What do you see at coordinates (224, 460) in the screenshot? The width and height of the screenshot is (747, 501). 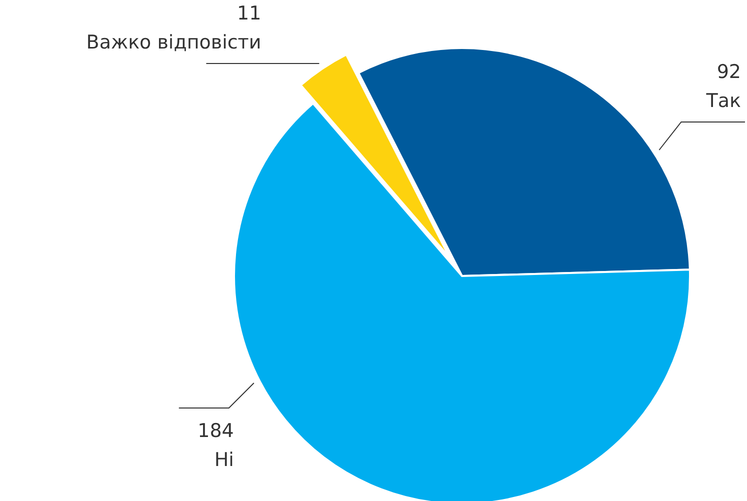 I see `slice-label: Ні` at bounding box center [224, 460].